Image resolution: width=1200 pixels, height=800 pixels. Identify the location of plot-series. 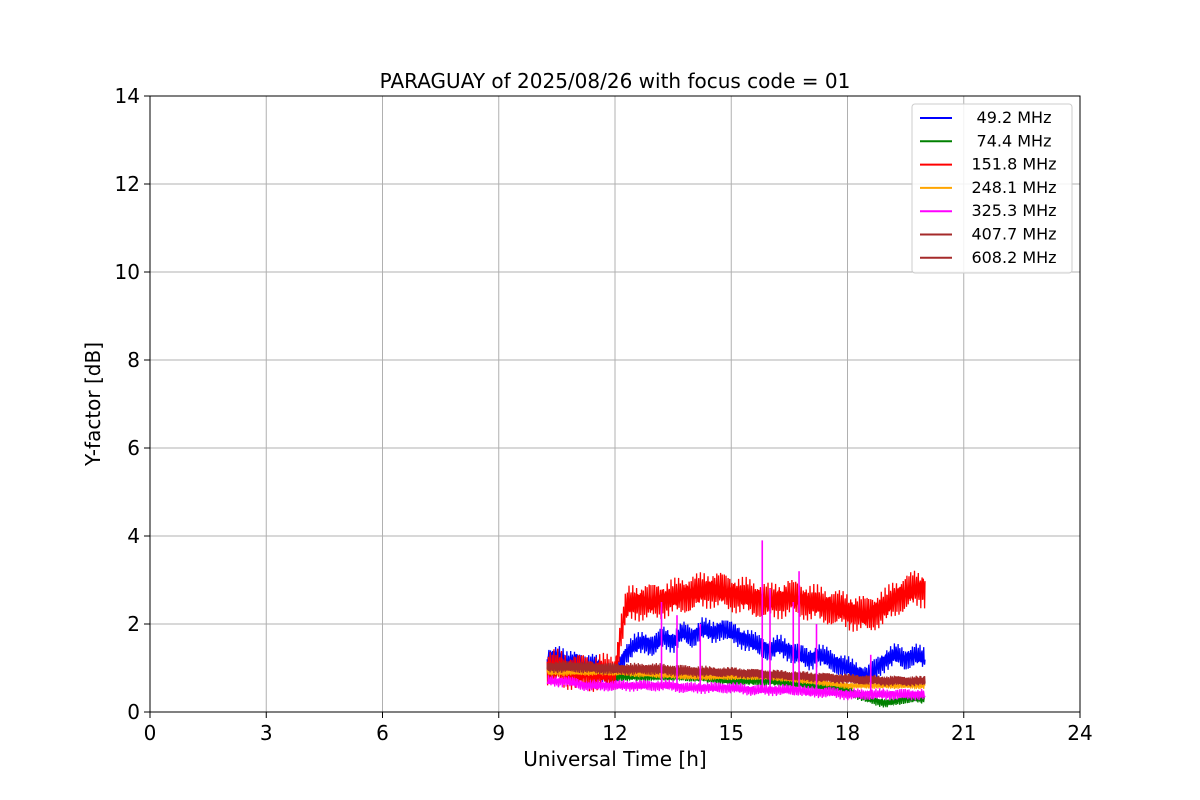
(736, 624).